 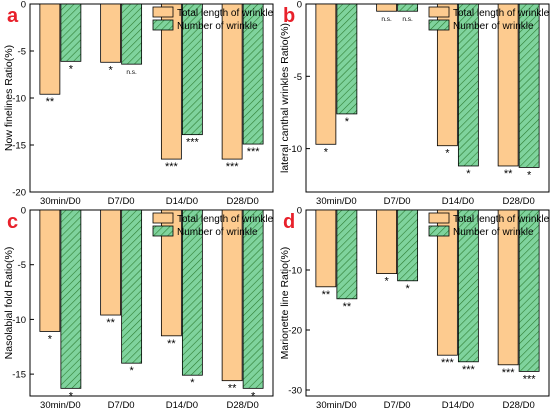 What do you see at coordinates (9, 303) in the screenshot?
I see `y-axis-label: Nasolabial fold Ratio(%)` at bounding box center [9, 303].